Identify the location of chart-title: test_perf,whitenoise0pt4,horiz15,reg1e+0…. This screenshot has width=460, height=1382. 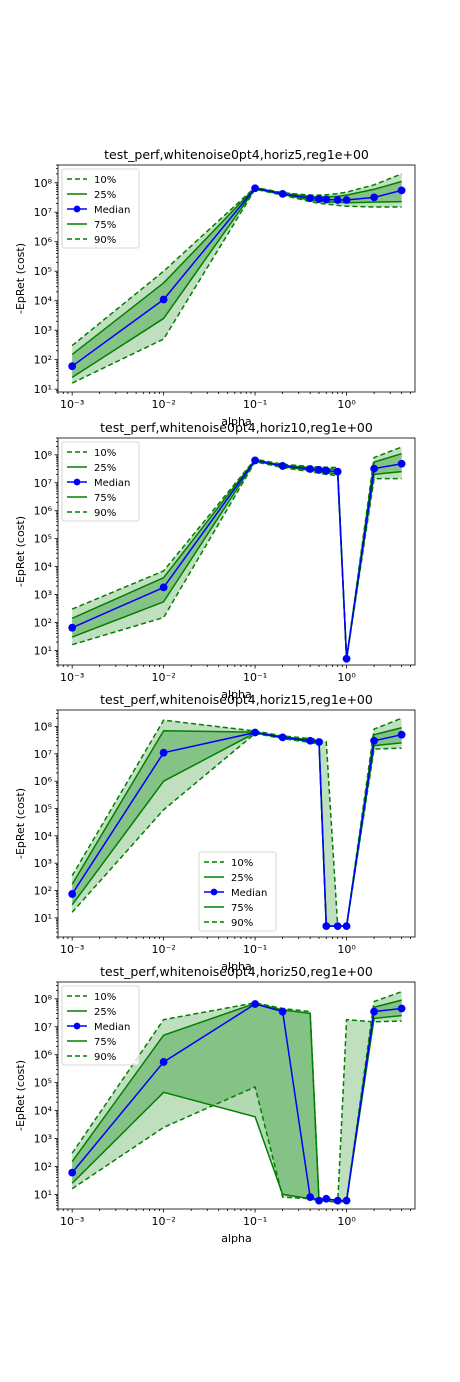
(236, 699).